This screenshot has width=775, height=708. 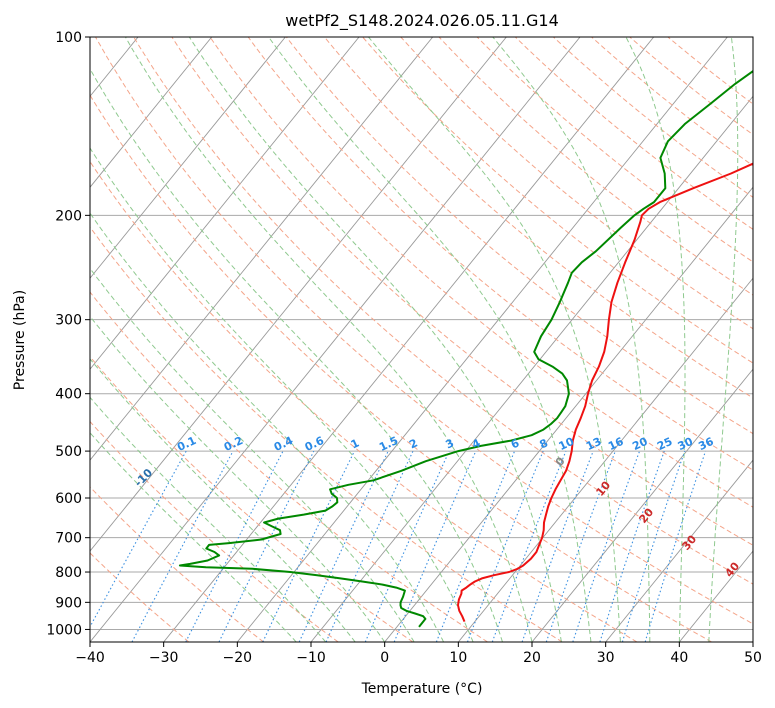 What do you see at coordinates (68, 539) in the screenshot?
I see `y-tick-label: 700` at bounding box center [68, 539].